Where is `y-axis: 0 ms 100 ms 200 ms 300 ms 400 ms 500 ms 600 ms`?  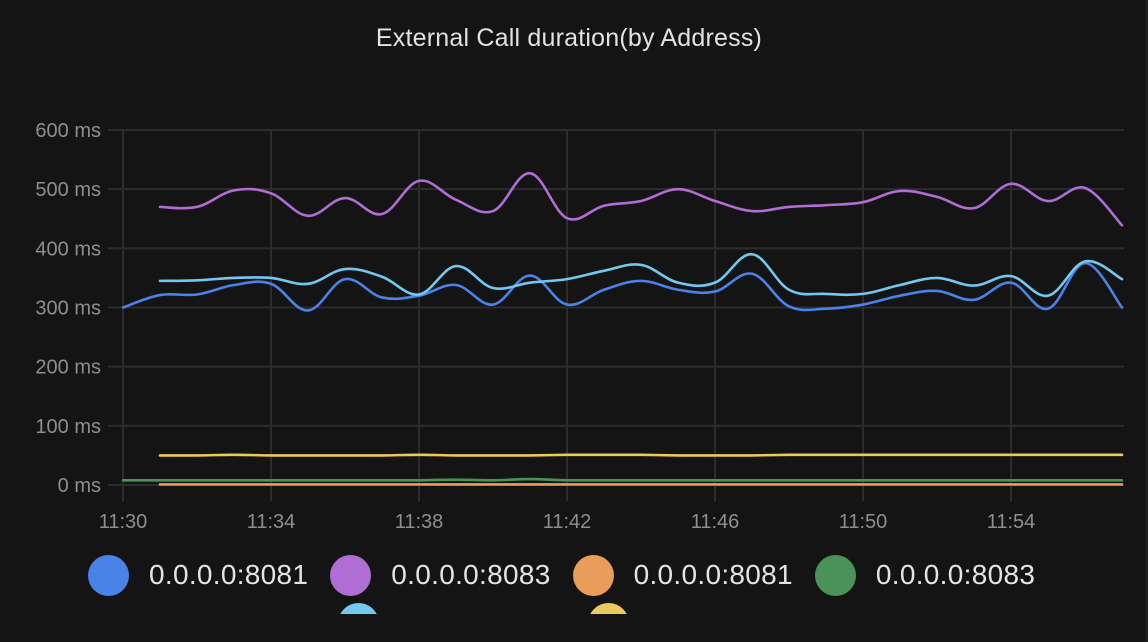
y-axis: 0 ms 100 ms 200 ms 300 ms 400 ms 500 ms 600 ms is located at coordinates (68, 308).